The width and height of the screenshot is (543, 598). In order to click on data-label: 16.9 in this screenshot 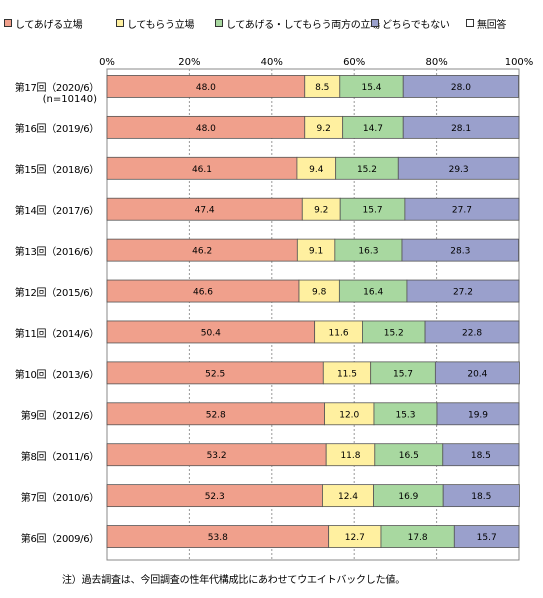, I will do `click(408, 497)`.